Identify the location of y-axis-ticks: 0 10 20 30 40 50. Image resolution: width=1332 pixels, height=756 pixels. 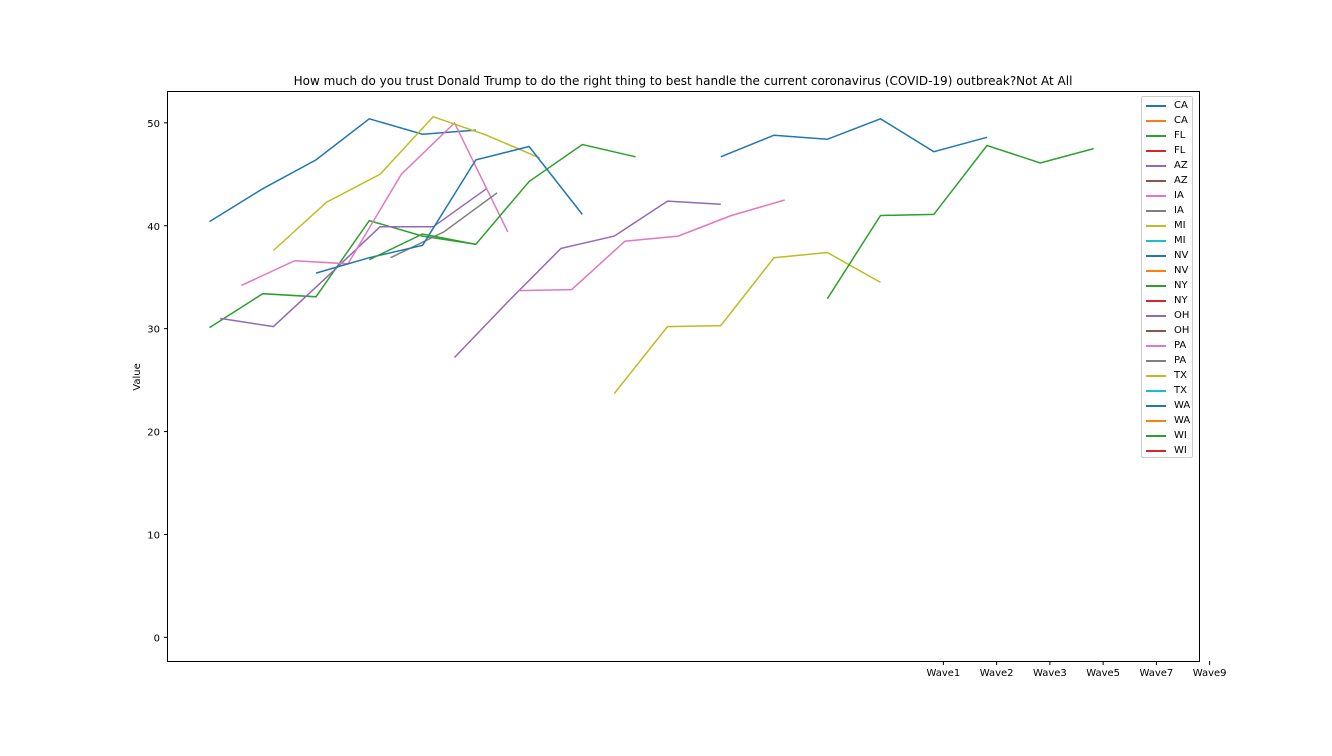
(157, 381).